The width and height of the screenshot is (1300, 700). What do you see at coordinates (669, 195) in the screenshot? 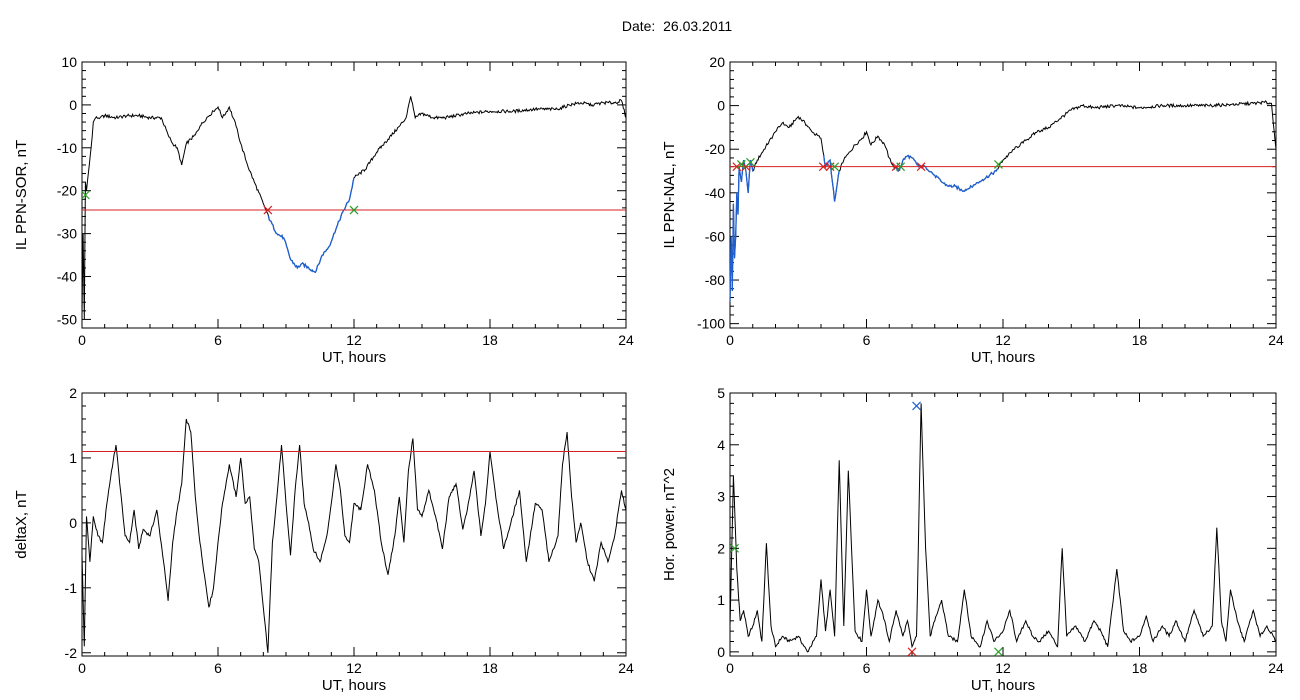
I see `y-axis-label: IL PPN-NAL, nT` at bounding box center [669, 195].